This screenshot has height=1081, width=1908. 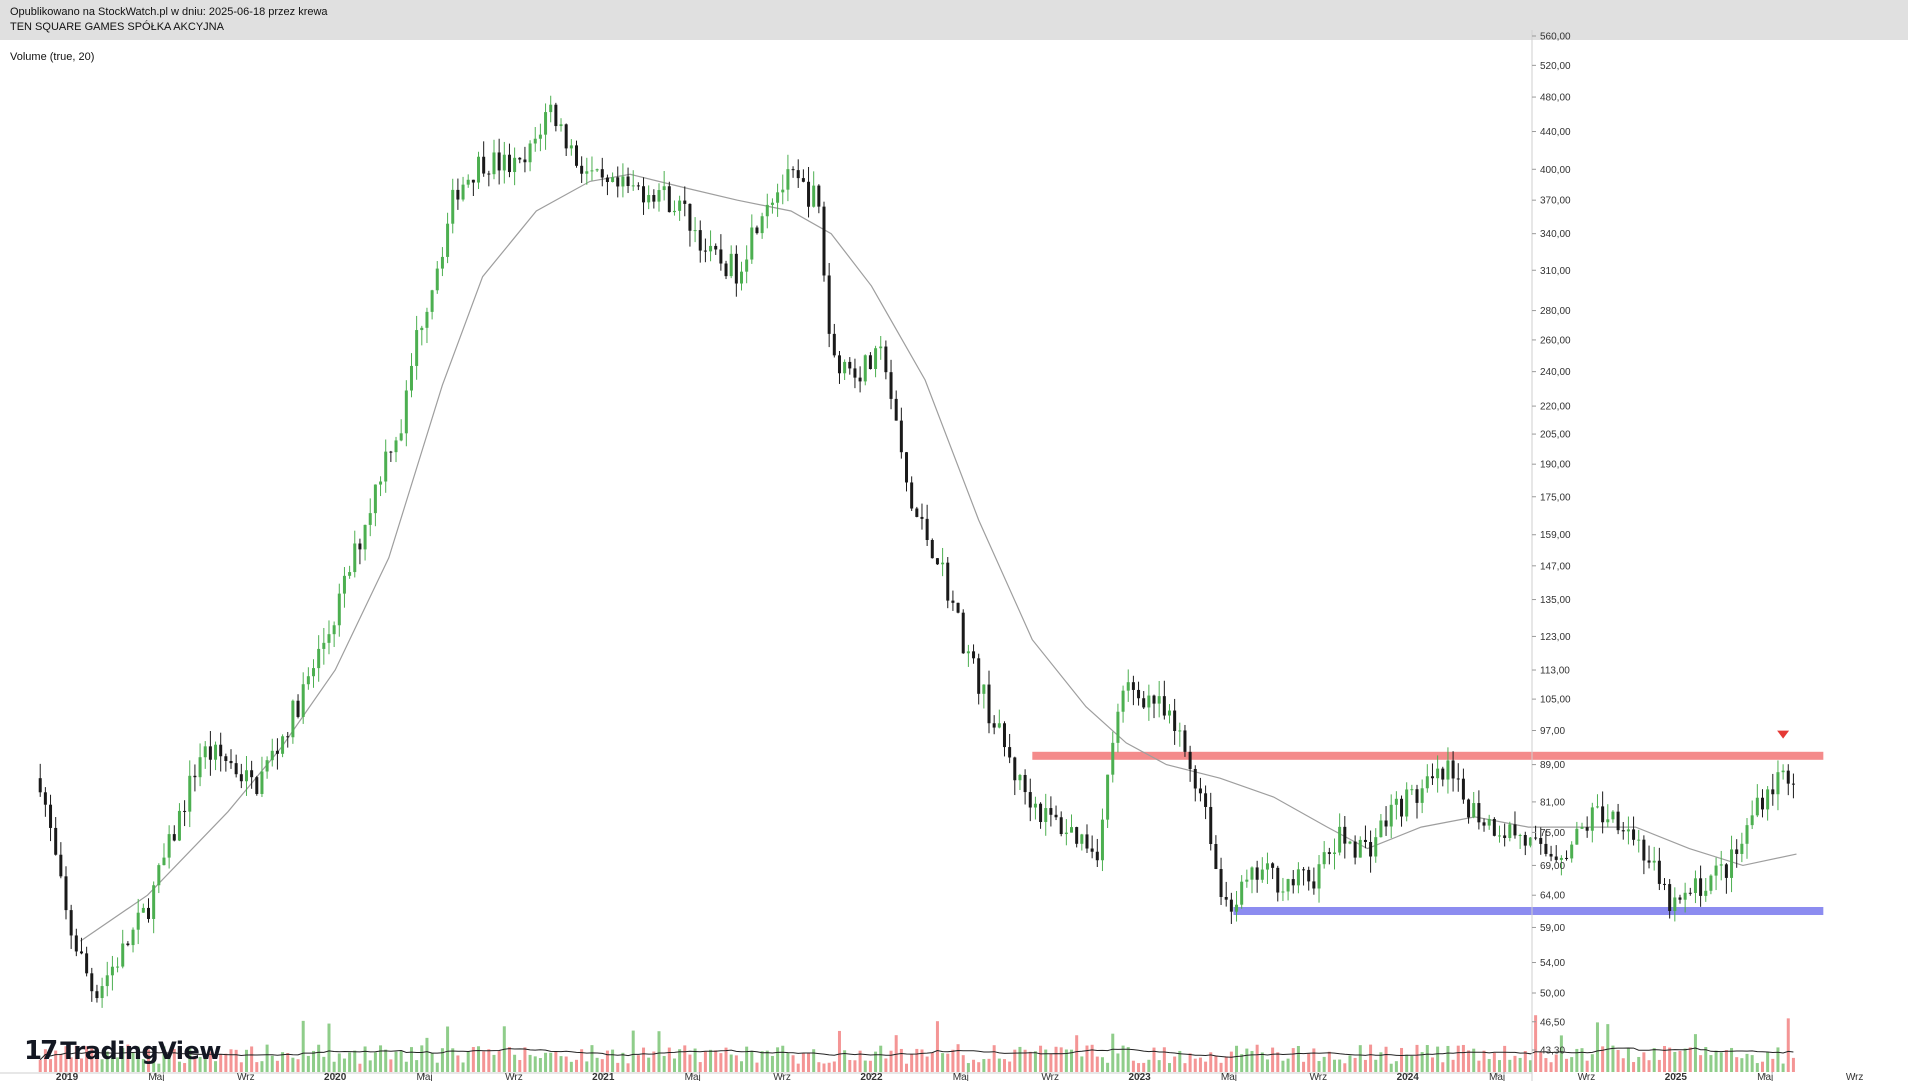 What do you see at coordinates (1555, 407) in the screenshot?
I see `price-tick-label: 220,00` at bounding box center [1555, 407].